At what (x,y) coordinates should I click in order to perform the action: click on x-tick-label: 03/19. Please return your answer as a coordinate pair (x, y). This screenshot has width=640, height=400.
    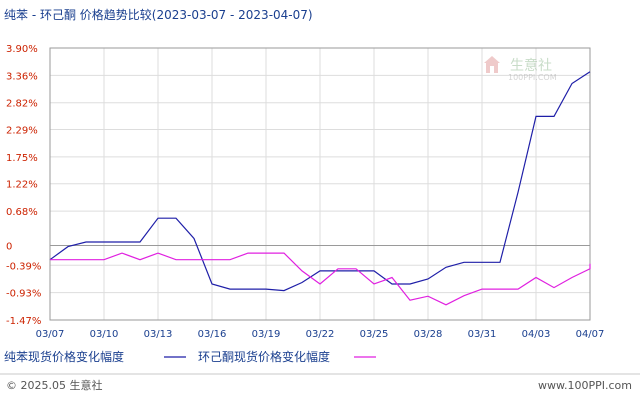
    Looking at the image, I should click on (266, 334).